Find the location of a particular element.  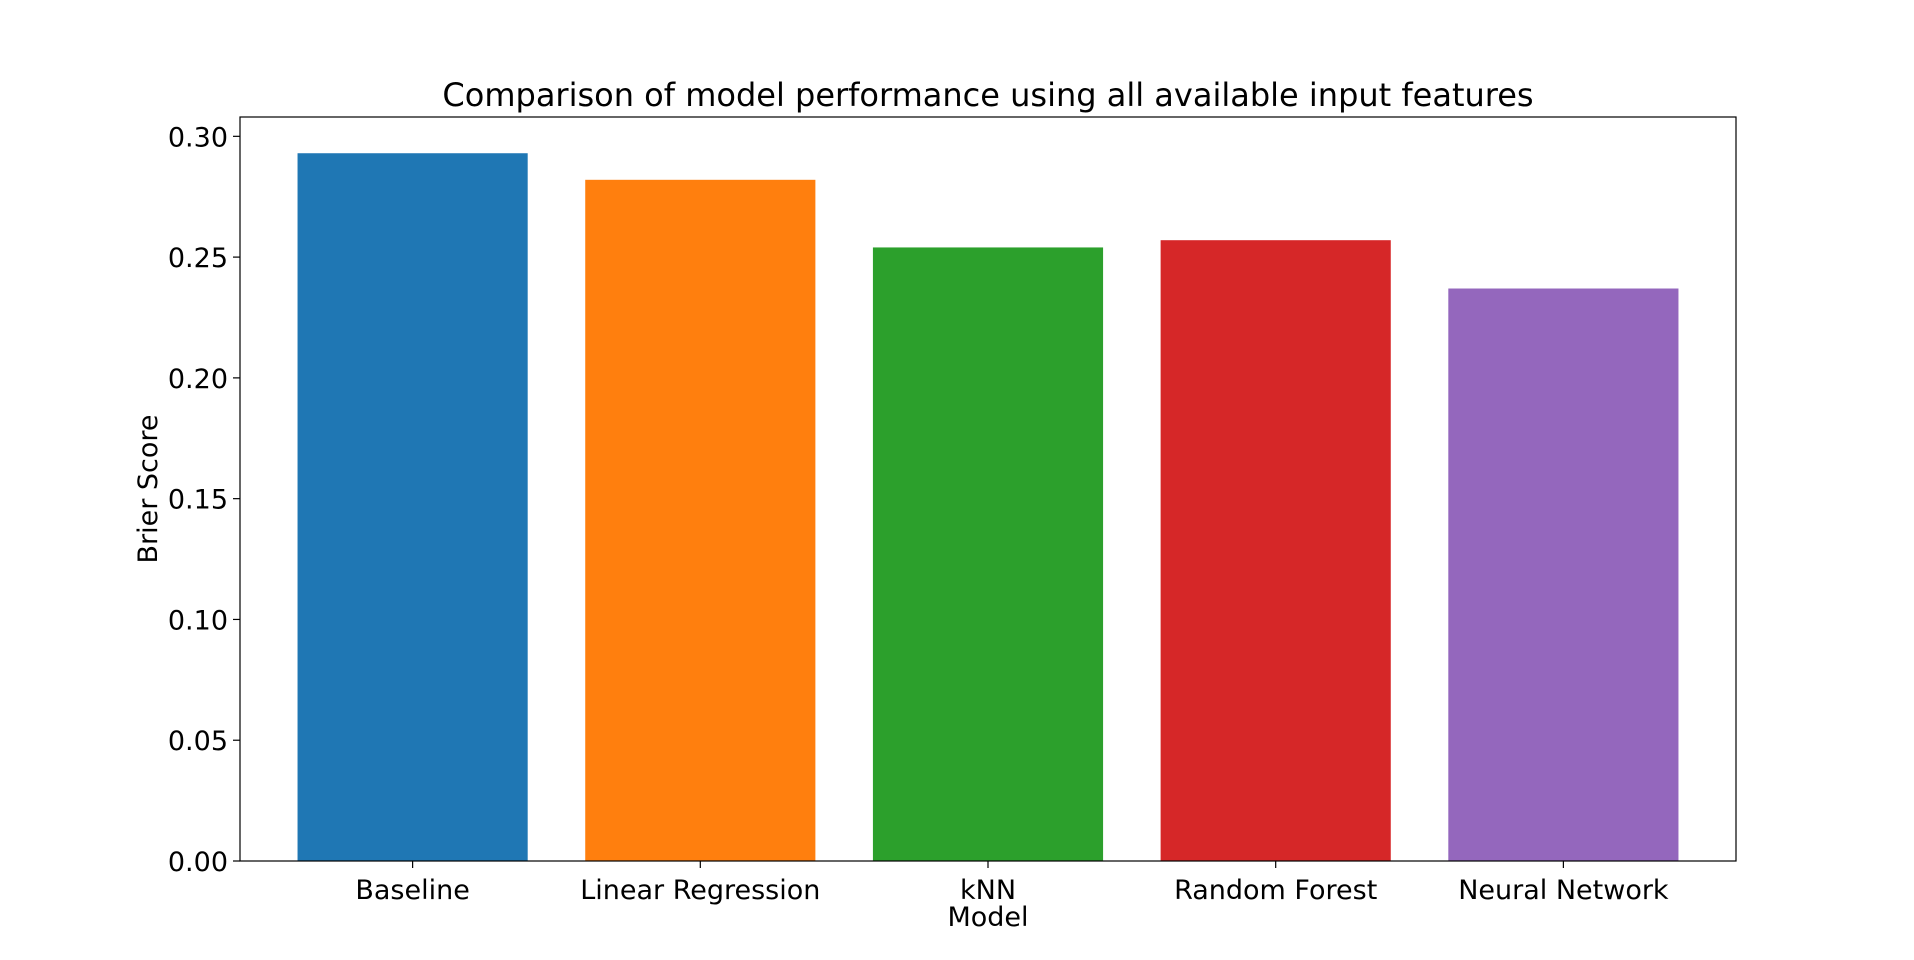

y-tick-label: 0.25 is located at coordinates (198, 258).